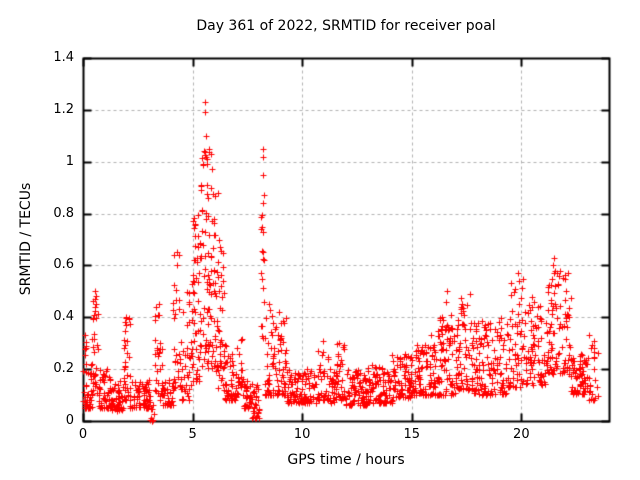  What do you see at coordinates (63, 317) in the screenshot?
I see `y-tick-label: 0.4` at bounding box center [63, 317].